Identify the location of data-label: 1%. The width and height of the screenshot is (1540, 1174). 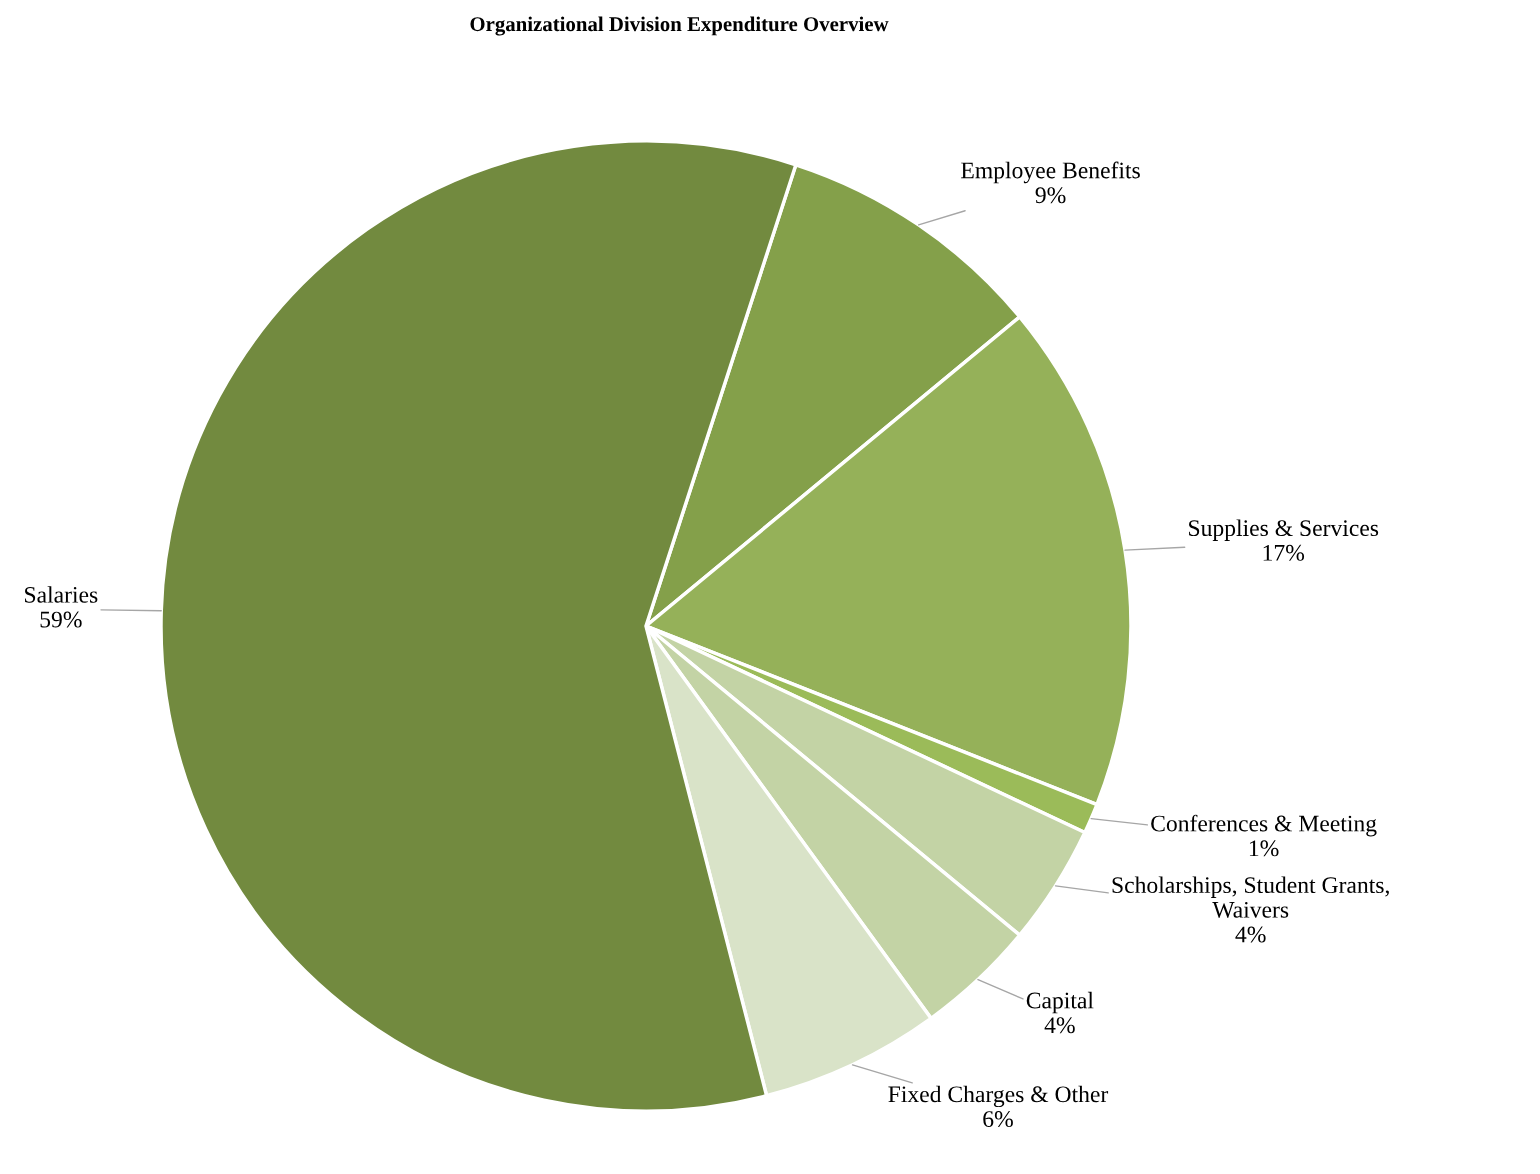
(1264, 848).